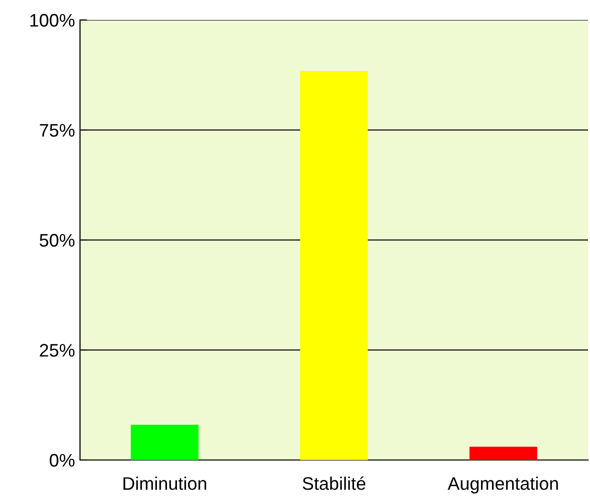  I want to click on y-tick-label: 100%, so click(52, 20).